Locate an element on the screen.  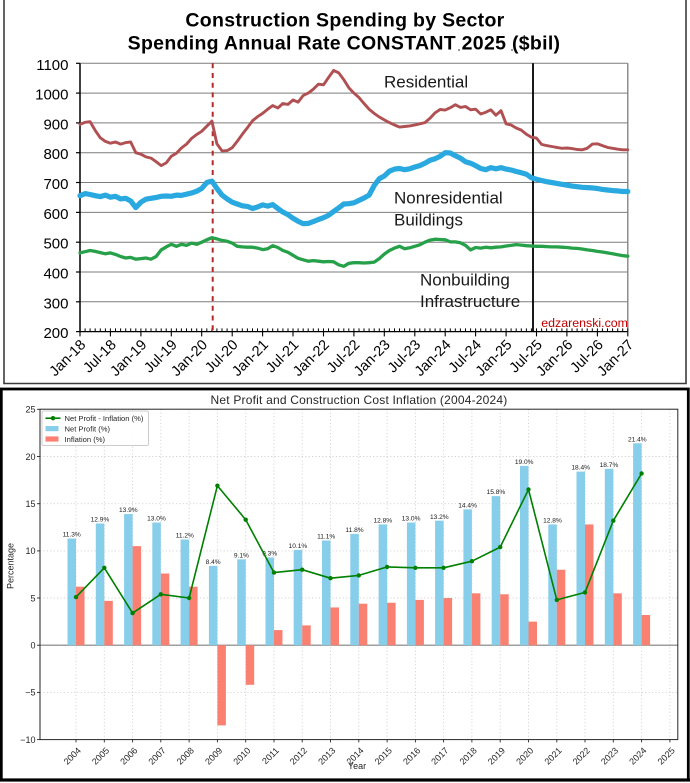
svg-text: Buildings is located at coordinates (428, 220).